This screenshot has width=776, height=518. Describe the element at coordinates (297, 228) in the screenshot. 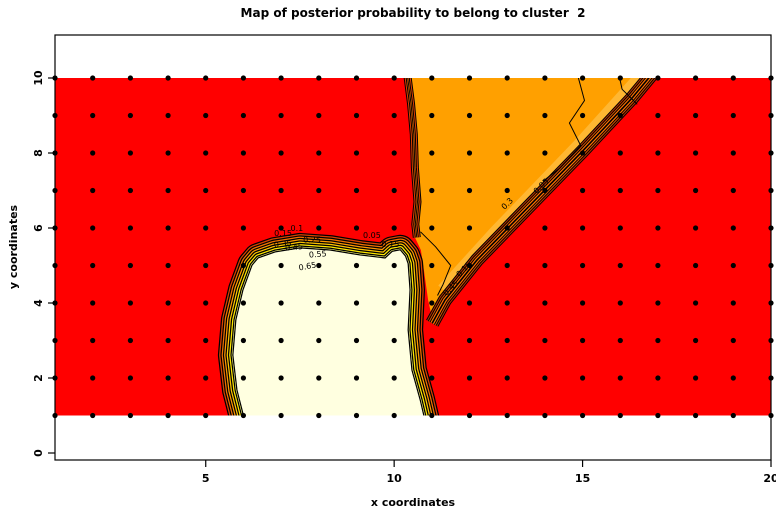

I see `contour-label: 0.1` at that location.